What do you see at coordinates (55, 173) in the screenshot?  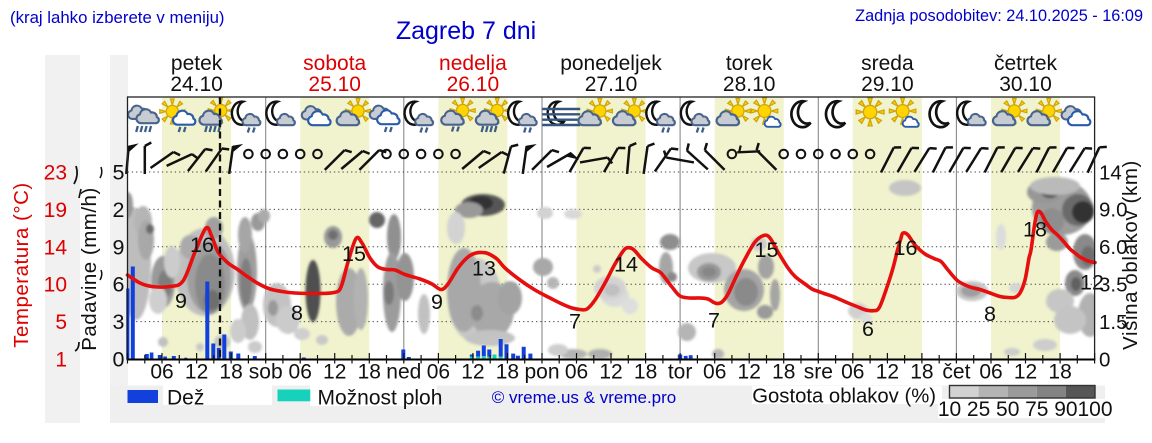 I see `svg-text: 23` at bounding box center [55, 173].